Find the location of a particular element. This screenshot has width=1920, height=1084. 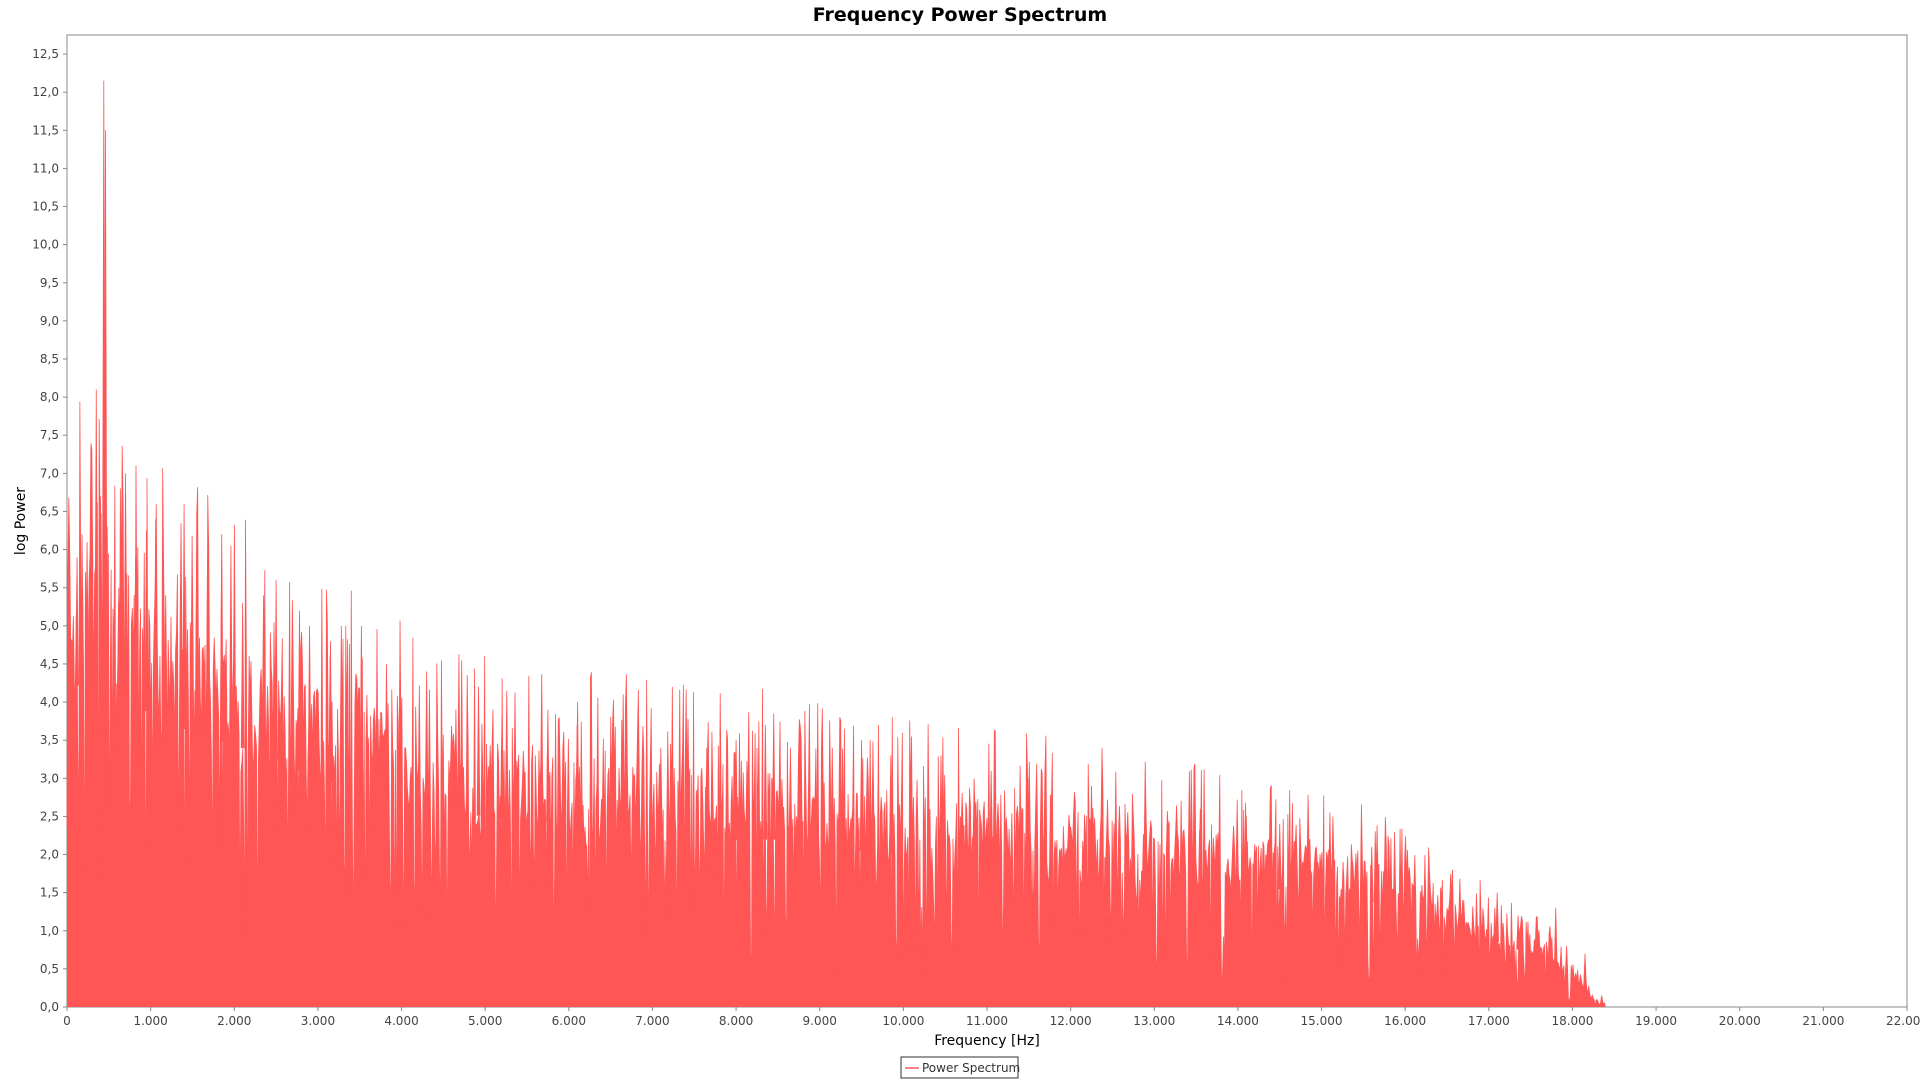

y-tick-label: 11,0 is located at coordinates (45, 168).